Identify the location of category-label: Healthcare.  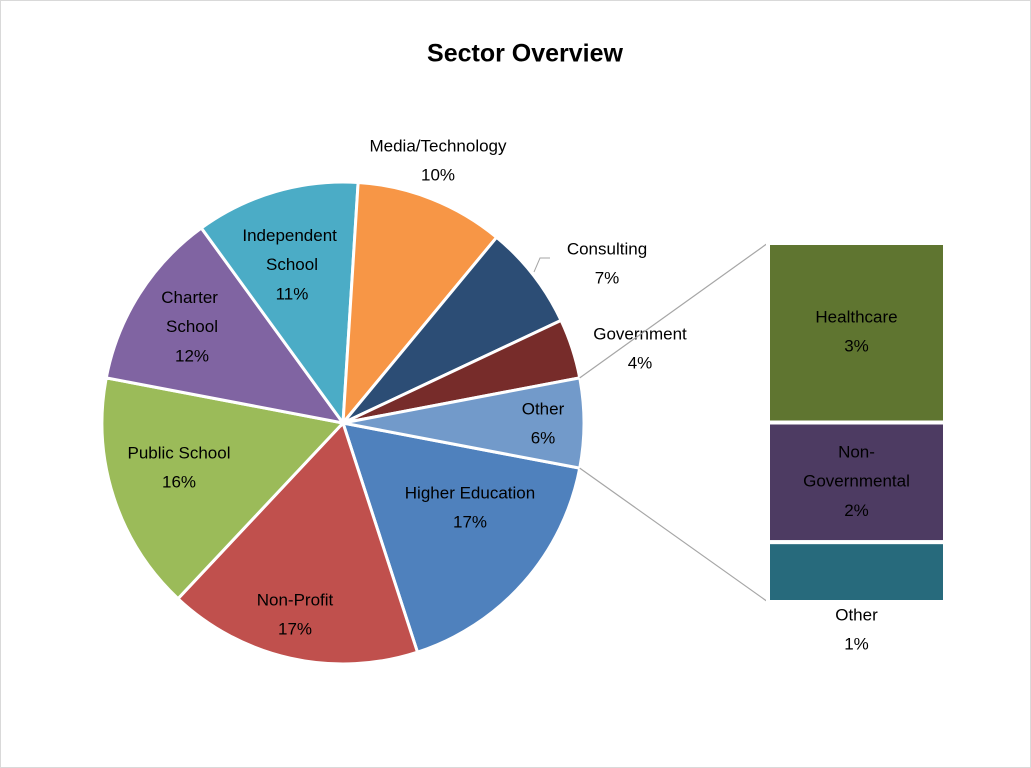
(856, 317).